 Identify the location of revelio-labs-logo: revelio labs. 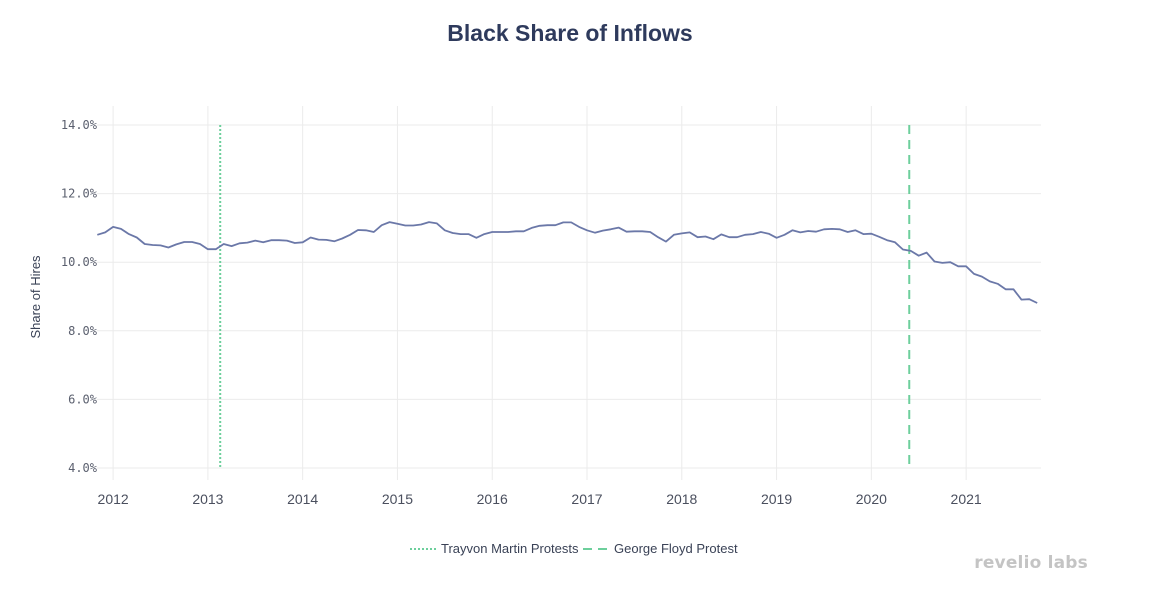
(1031, 563).